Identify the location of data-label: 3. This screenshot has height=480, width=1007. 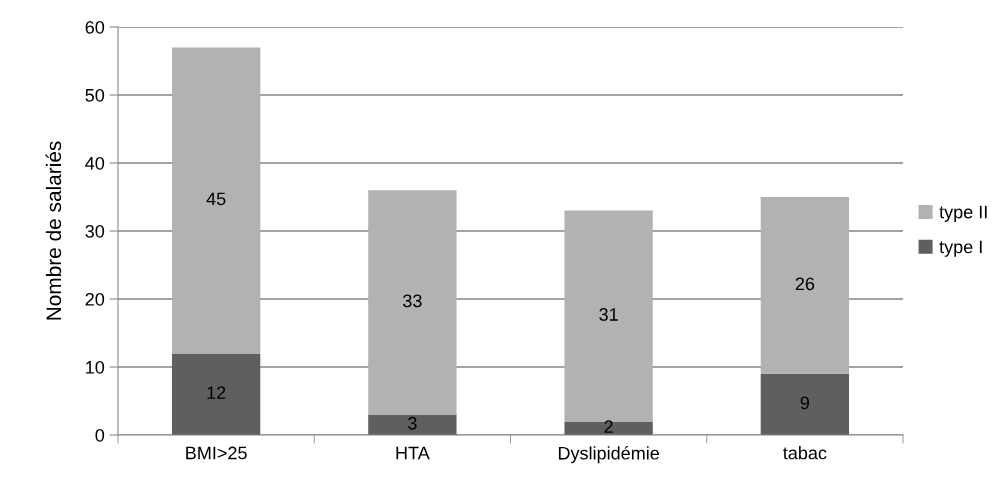
(412, 423).